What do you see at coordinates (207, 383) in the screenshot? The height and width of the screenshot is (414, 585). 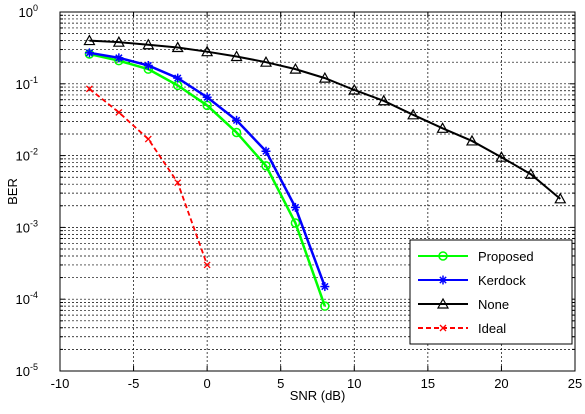 I see `x-tick-label: 0` at bounding box center [207, 383].